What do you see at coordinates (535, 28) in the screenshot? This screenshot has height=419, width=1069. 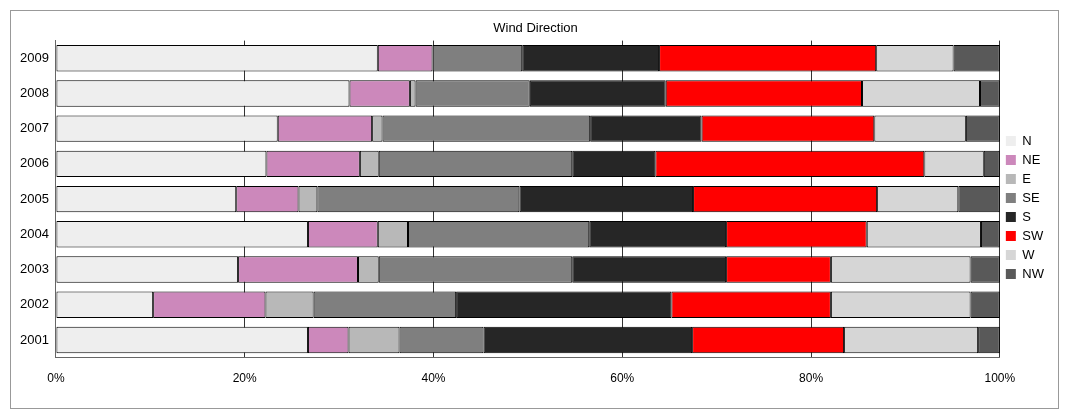 I see `chart-title: Wind Direction` at bounding box center [535, 28].